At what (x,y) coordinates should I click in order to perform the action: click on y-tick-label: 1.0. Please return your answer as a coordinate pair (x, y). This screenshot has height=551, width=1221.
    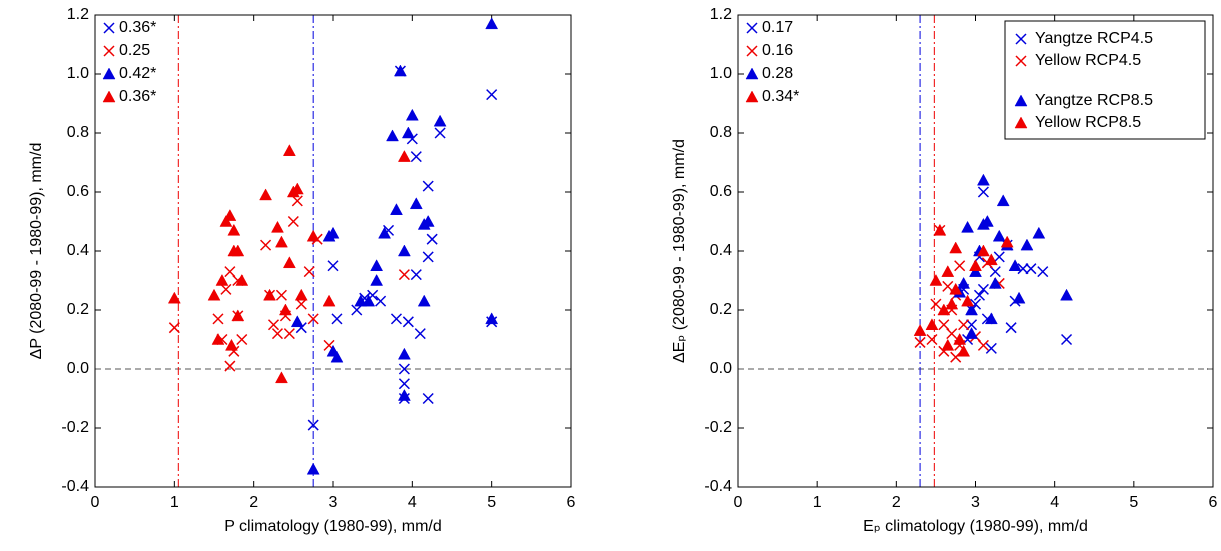
    Looking at the image, I should click on (78, 73).